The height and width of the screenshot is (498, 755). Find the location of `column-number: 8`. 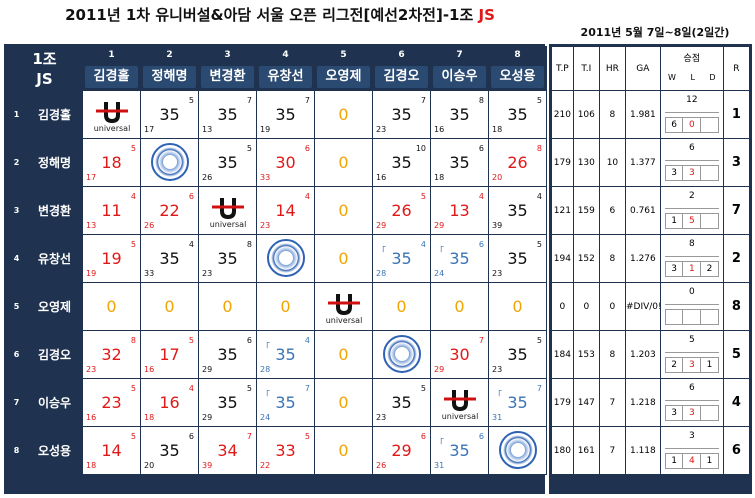

column-number: 8 is located at coordinates (517, 54).